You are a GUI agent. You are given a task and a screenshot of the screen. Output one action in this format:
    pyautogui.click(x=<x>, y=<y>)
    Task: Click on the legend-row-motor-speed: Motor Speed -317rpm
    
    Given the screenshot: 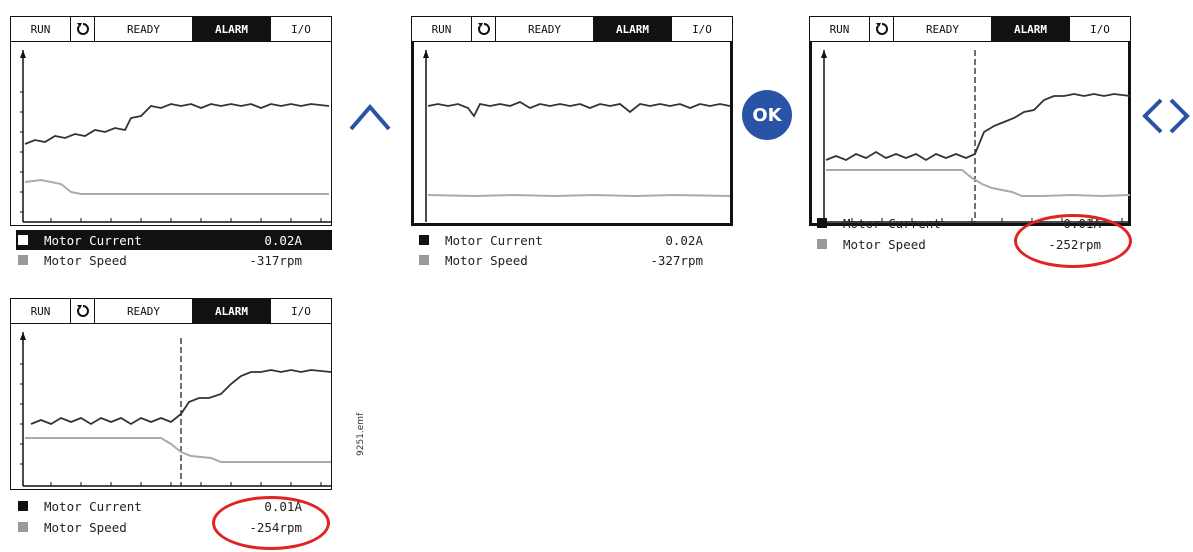 What is the action you would take?
    pyautogui.click(x=174, y=260)
    